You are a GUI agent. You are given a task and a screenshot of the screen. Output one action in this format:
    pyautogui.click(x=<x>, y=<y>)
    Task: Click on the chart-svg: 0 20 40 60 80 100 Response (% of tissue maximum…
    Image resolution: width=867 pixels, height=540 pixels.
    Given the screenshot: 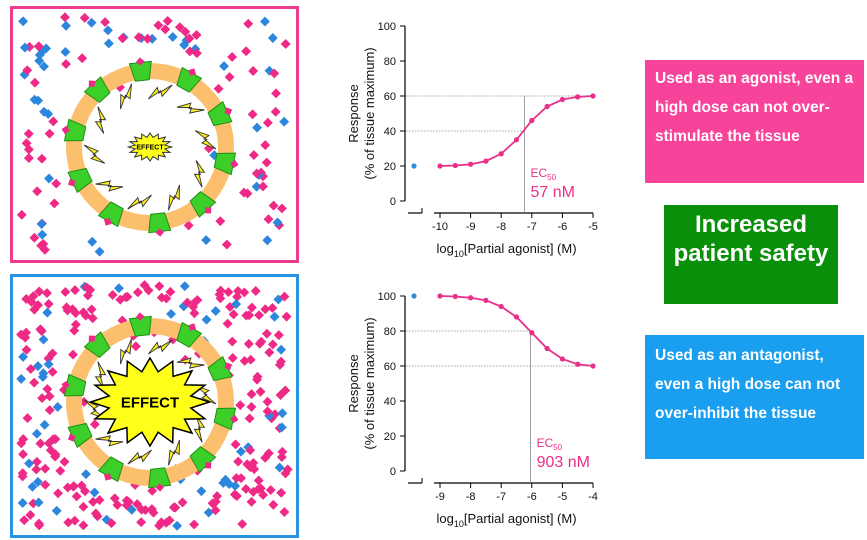 What is the action you would take?
    pyautogui.click(x=472, y=410)
    